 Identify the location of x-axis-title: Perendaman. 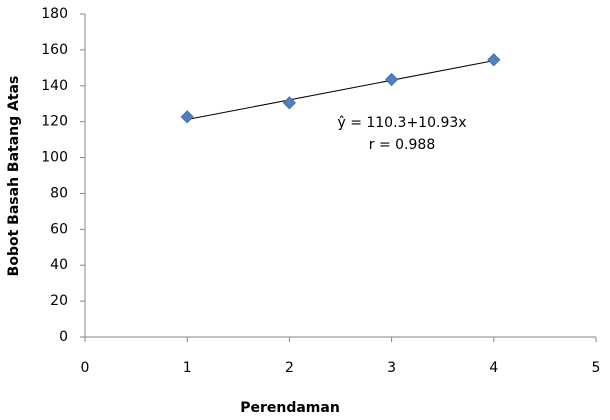
(290, 408).